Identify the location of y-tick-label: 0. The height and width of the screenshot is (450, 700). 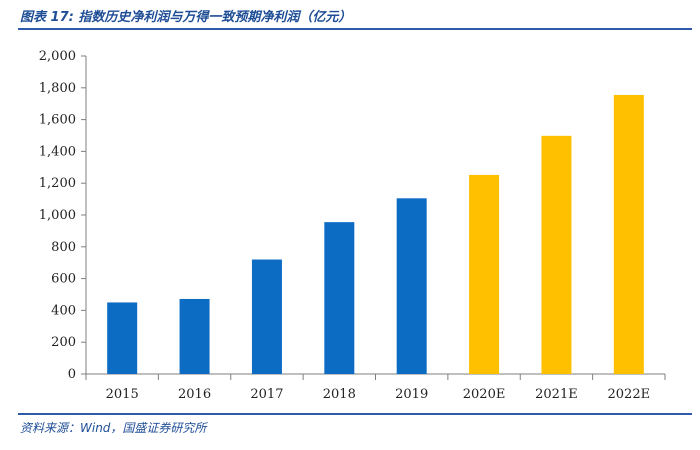
(72, 374).